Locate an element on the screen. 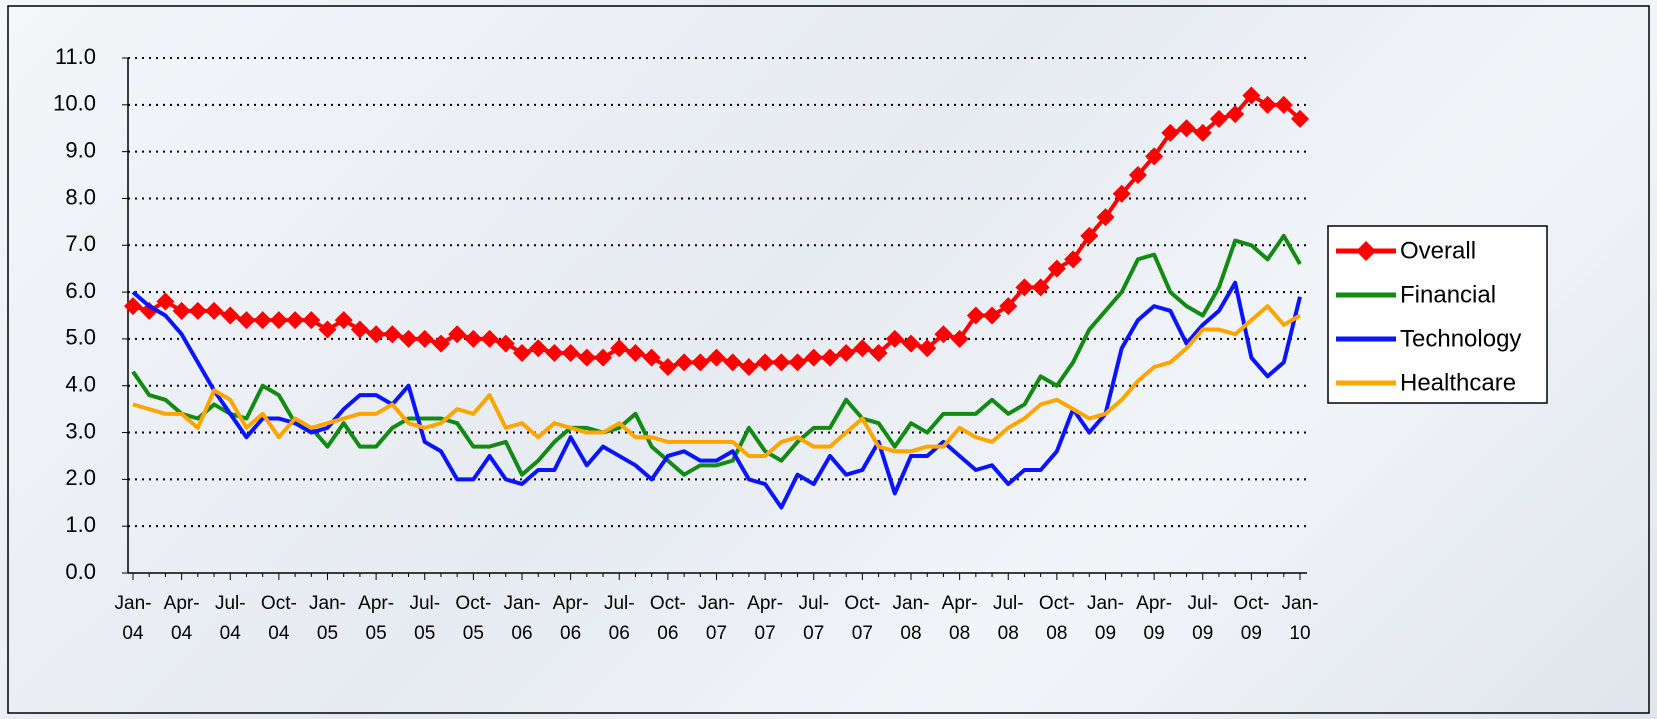  x-tick-label: Jul- 04 is located at coordinates (230, 618).